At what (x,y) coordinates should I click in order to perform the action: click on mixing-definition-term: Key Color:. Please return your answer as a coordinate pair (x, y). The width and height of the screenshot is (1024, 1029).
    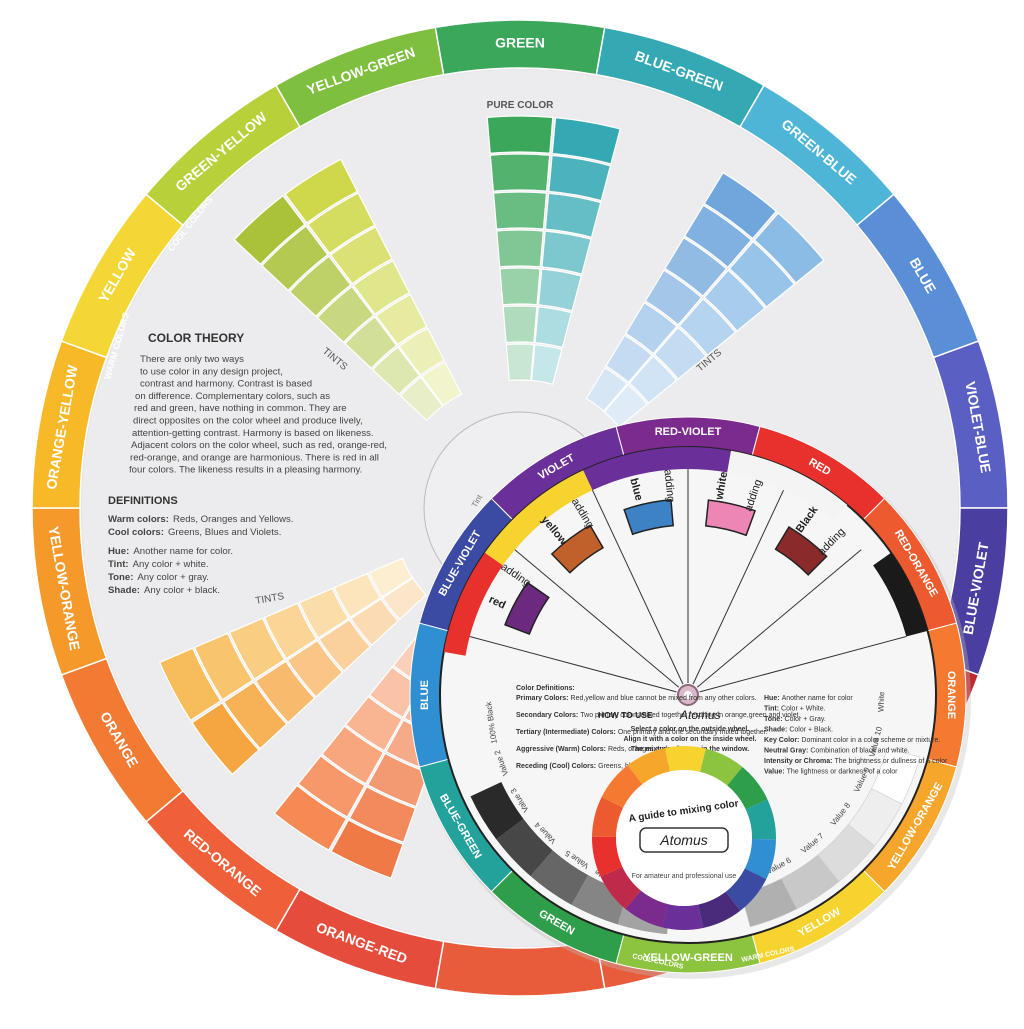
    Looking at the image, I should click on (781, 740).